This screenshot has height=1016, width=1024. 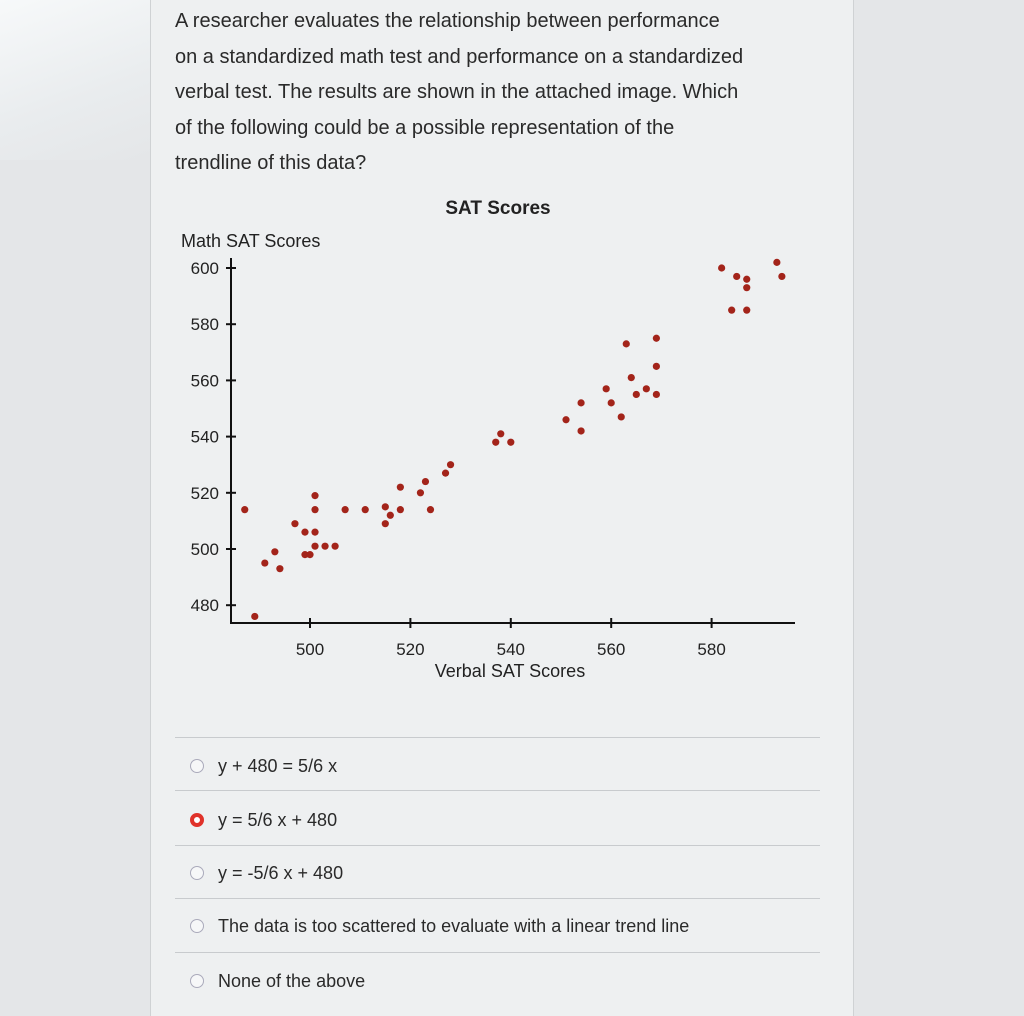 I want to click on answer-option: y = -5/6 x + 480, so click(x=266, y=873).